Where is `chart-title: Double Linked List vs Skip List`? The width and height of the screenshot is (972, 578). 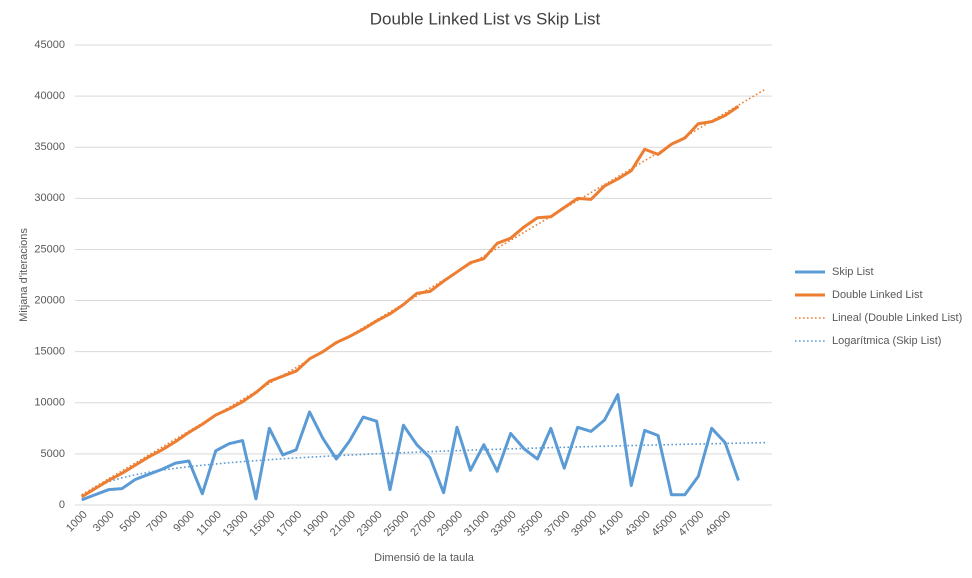
chart-title: Double Linked List vs Skip List is located at coordinates (485, 18).